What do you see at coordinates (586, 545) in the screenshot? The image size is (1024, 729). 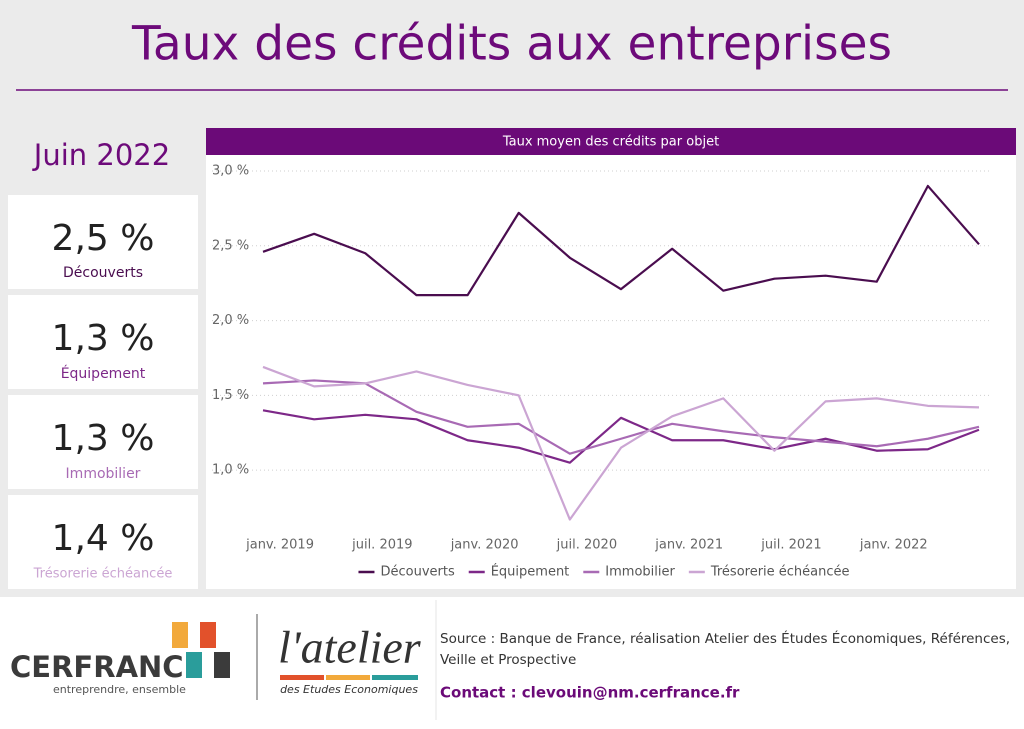 I see `x-tick-label: juil. 2020` at bounding box center [586, 545].